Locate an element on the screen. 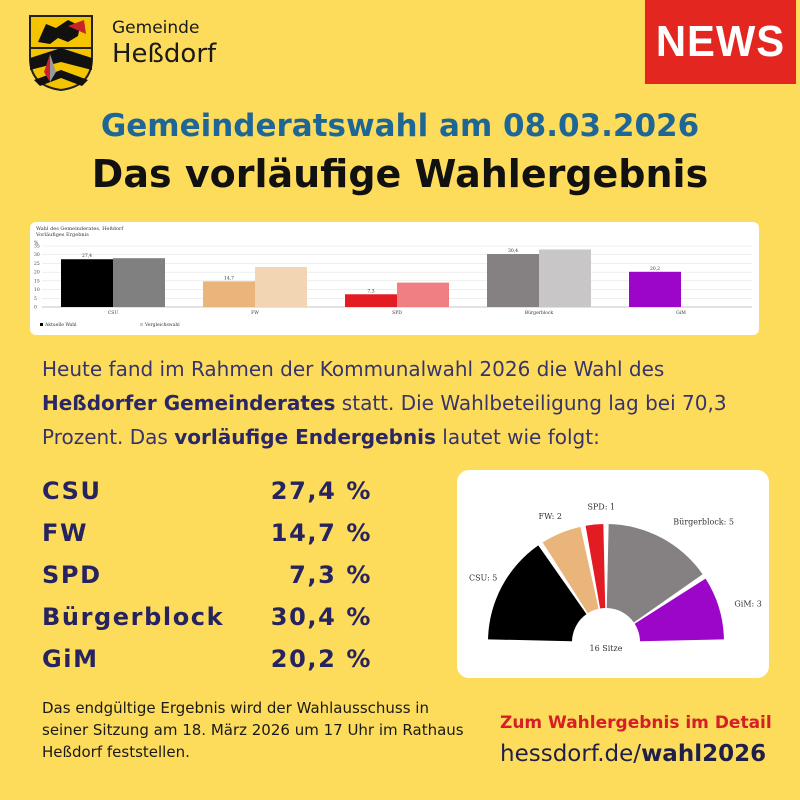 This screenshot has width=800, height=800. party-percent: 20,2 % is located at coordinates (321, 659).